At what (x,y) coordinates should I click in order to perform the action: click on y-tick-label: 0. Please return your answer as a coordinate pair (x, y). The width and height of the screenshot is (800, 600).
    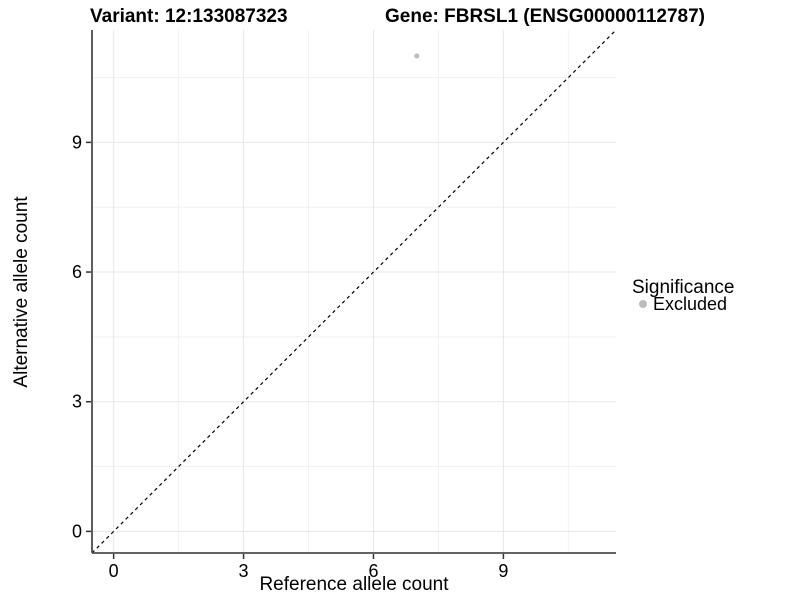
    Looking at the image, I should click on (77, 531).